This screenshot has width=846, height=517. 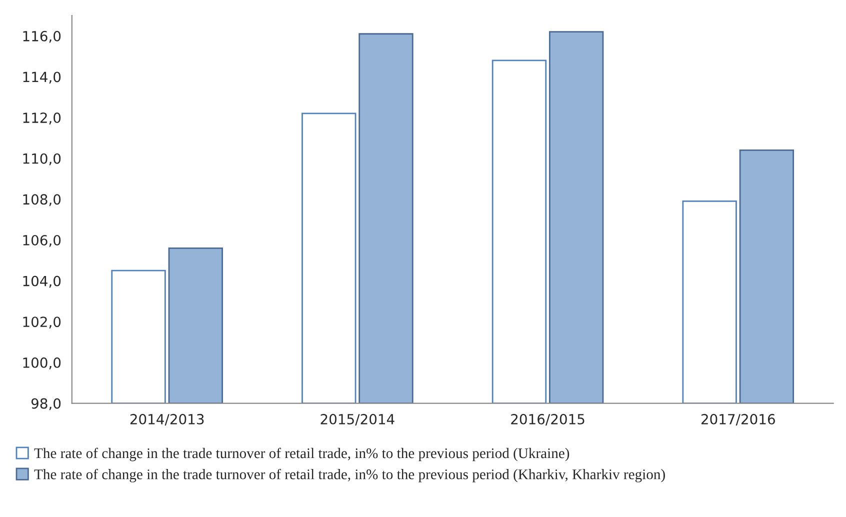 I want to click on y-tick-label: 114,0, so click(x=42, y=78).